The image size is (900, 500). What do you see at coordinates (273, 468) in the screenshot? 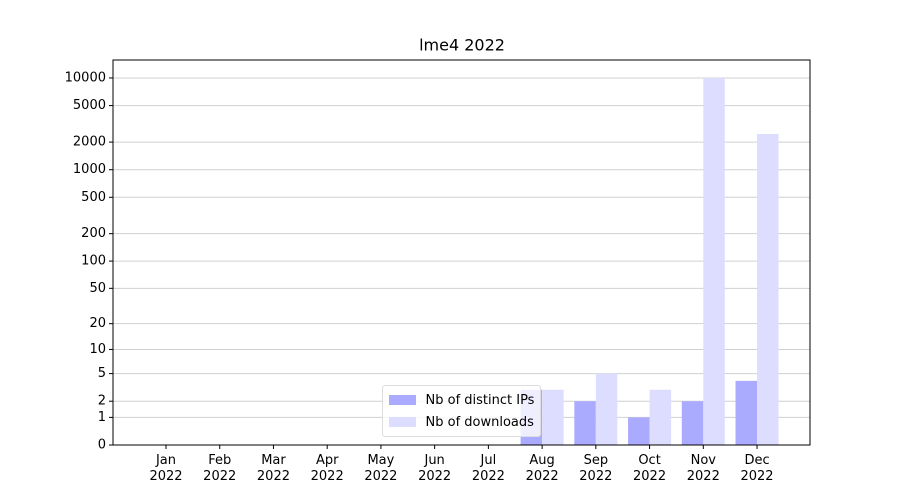
I see `x-tick-label: Mar 2022` at bounding box center [273, 468].